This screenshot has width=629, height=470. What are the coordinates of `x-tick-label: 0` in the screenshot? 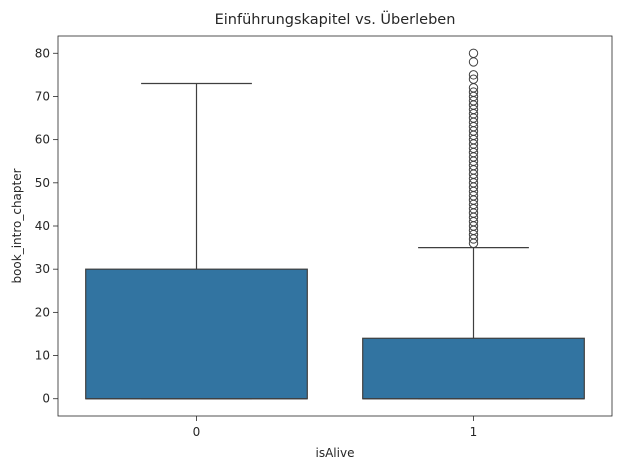 It's located at (197, 432).